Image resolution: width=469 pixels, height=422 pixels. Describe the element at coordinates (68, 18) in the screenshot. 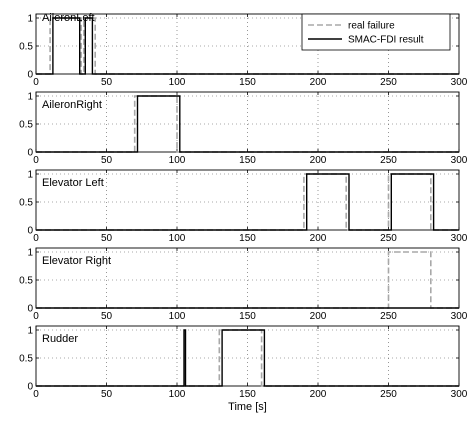

I see `panel-title: AileronLeft` at that location.